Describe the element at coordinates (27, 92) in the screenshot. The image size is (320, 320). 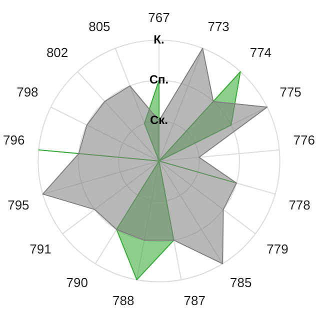
I see `spoke-label: 798` at that location.